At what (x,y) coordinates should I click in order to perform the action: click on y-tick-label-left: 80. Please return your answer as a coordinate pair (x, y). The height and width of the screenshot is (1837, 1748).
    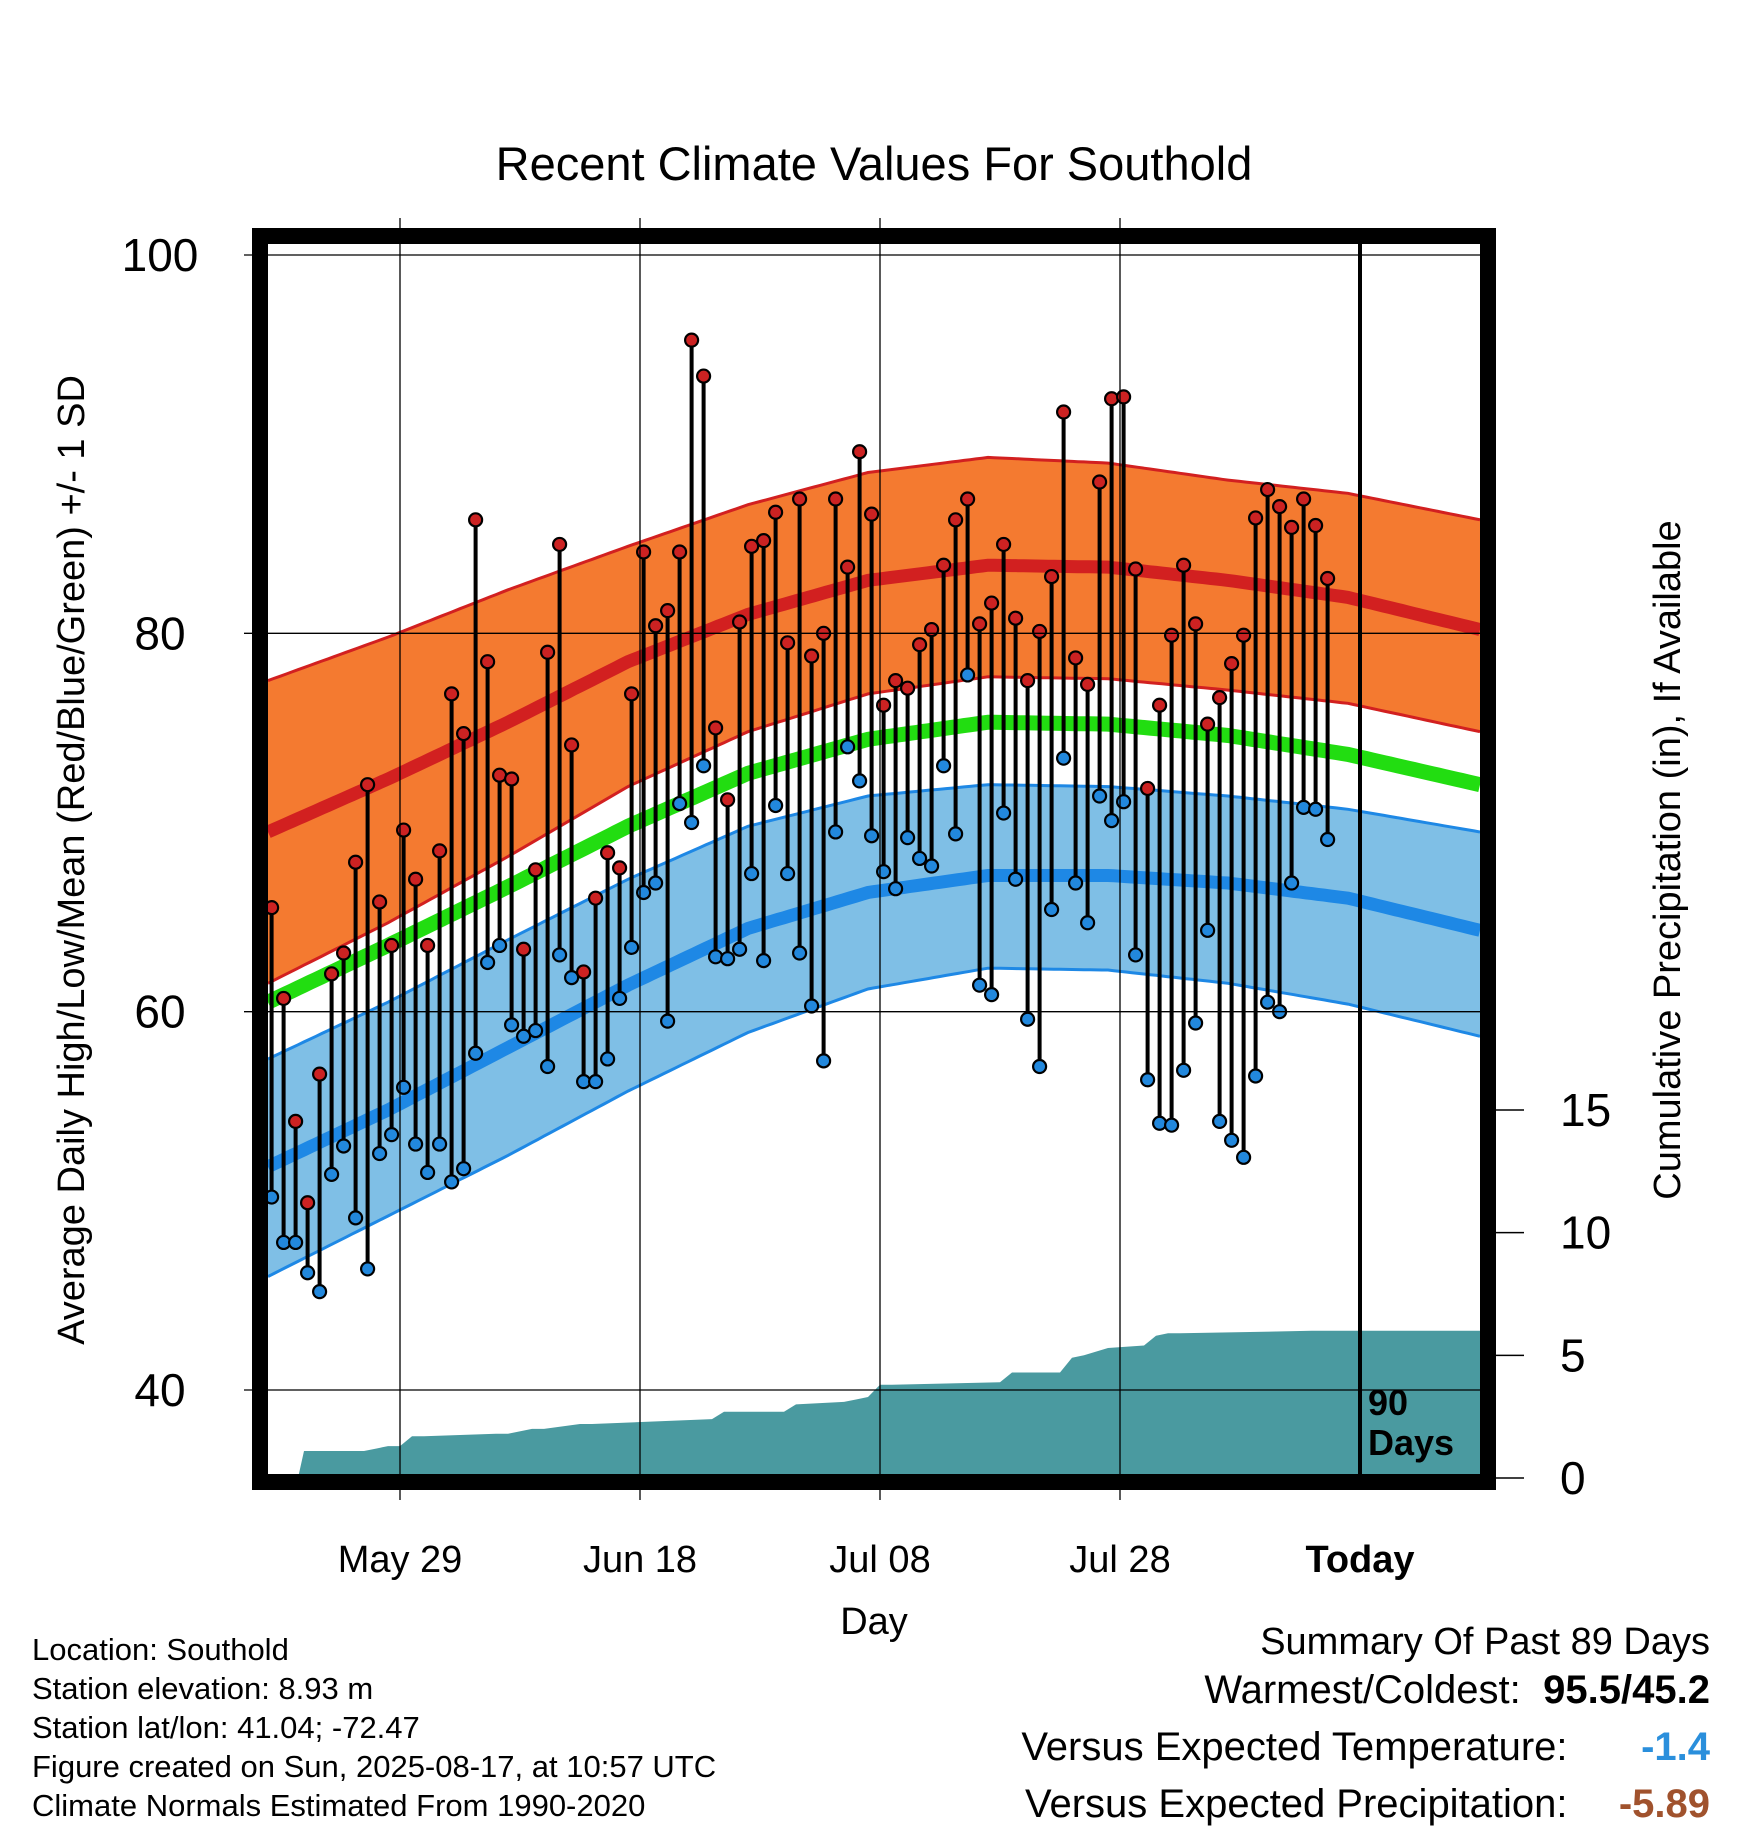
    Looking at the image, I should click on (159, 633).